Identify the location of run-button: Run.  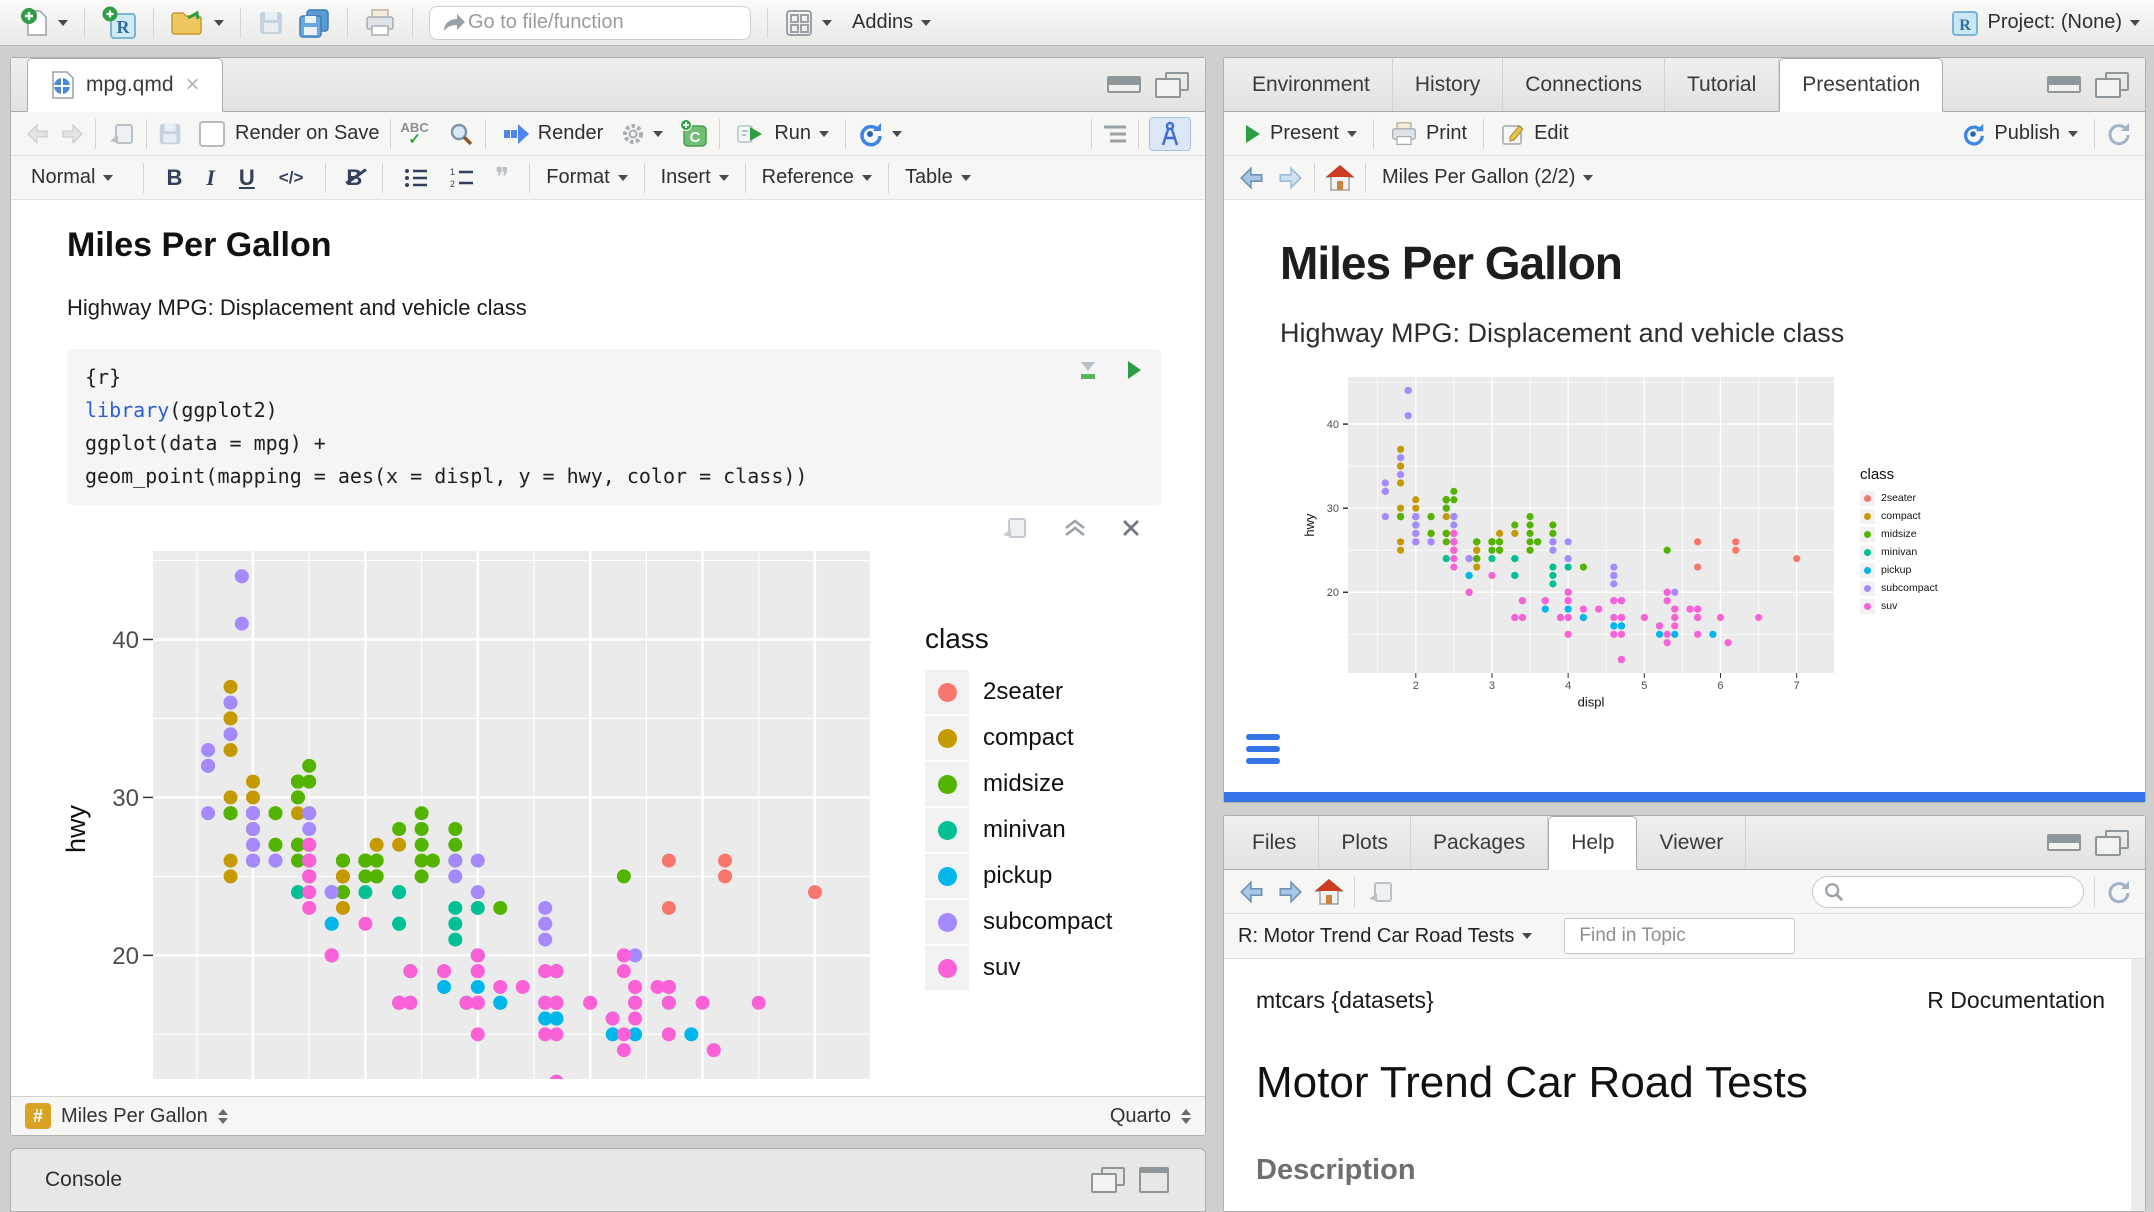
(782, 134).